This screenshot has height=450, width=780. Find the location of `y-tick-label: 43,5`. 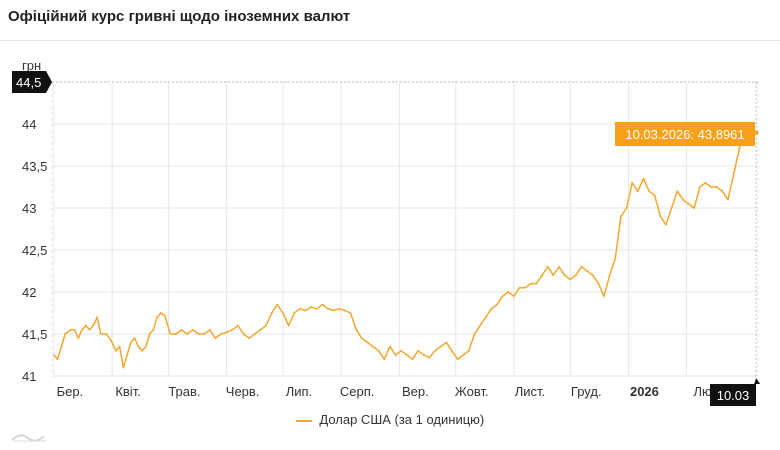

y-tick-label: 43,5 is located at coordinates (34, 166).